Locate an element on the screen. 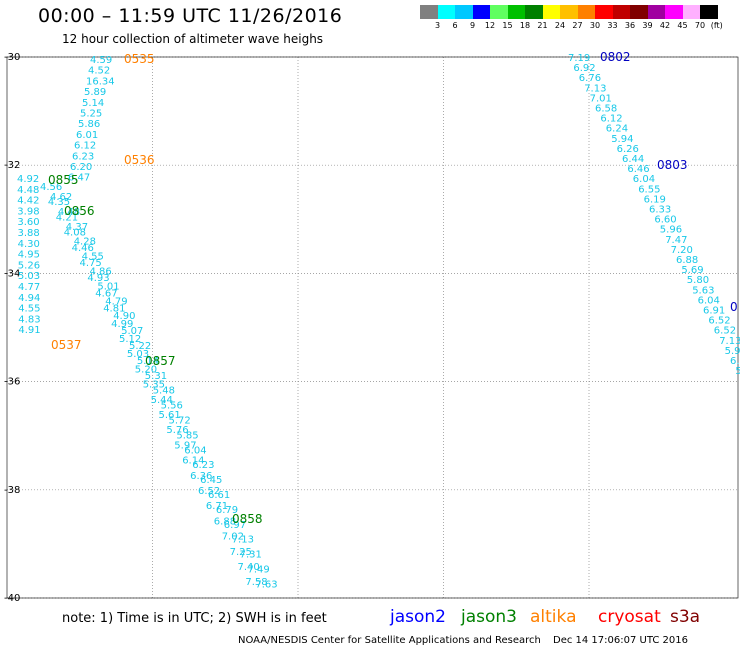 Image resolution: width=740 pixels, height=650 pixels. swh-value: 4.91 is located at coordinates (29, 330).